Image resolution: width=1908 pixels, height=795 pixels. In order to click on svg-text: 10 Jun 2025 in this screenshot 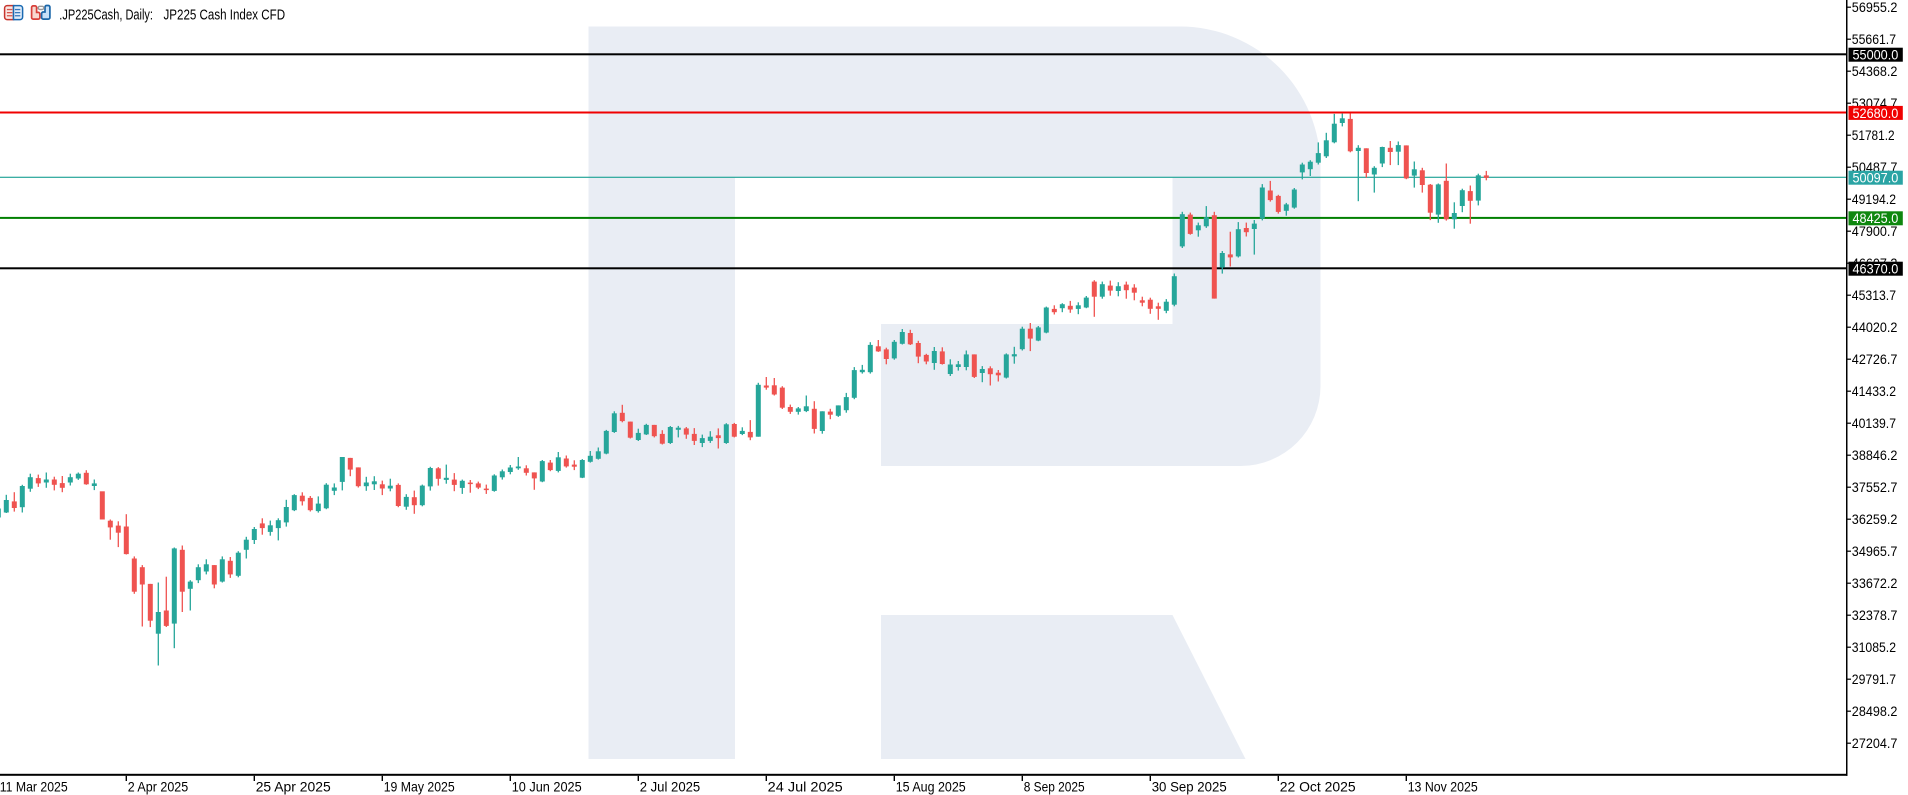, I will do `click(547, 787)`.